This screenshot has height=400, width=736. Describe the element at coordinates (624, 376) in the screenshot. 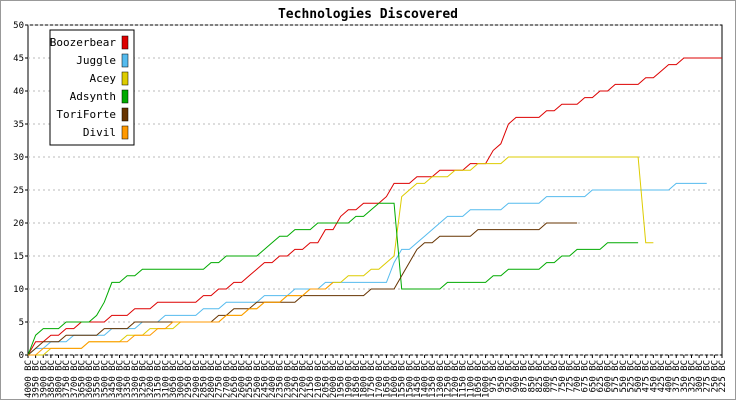

I see `x-tick-label: 550 BC` at that location.